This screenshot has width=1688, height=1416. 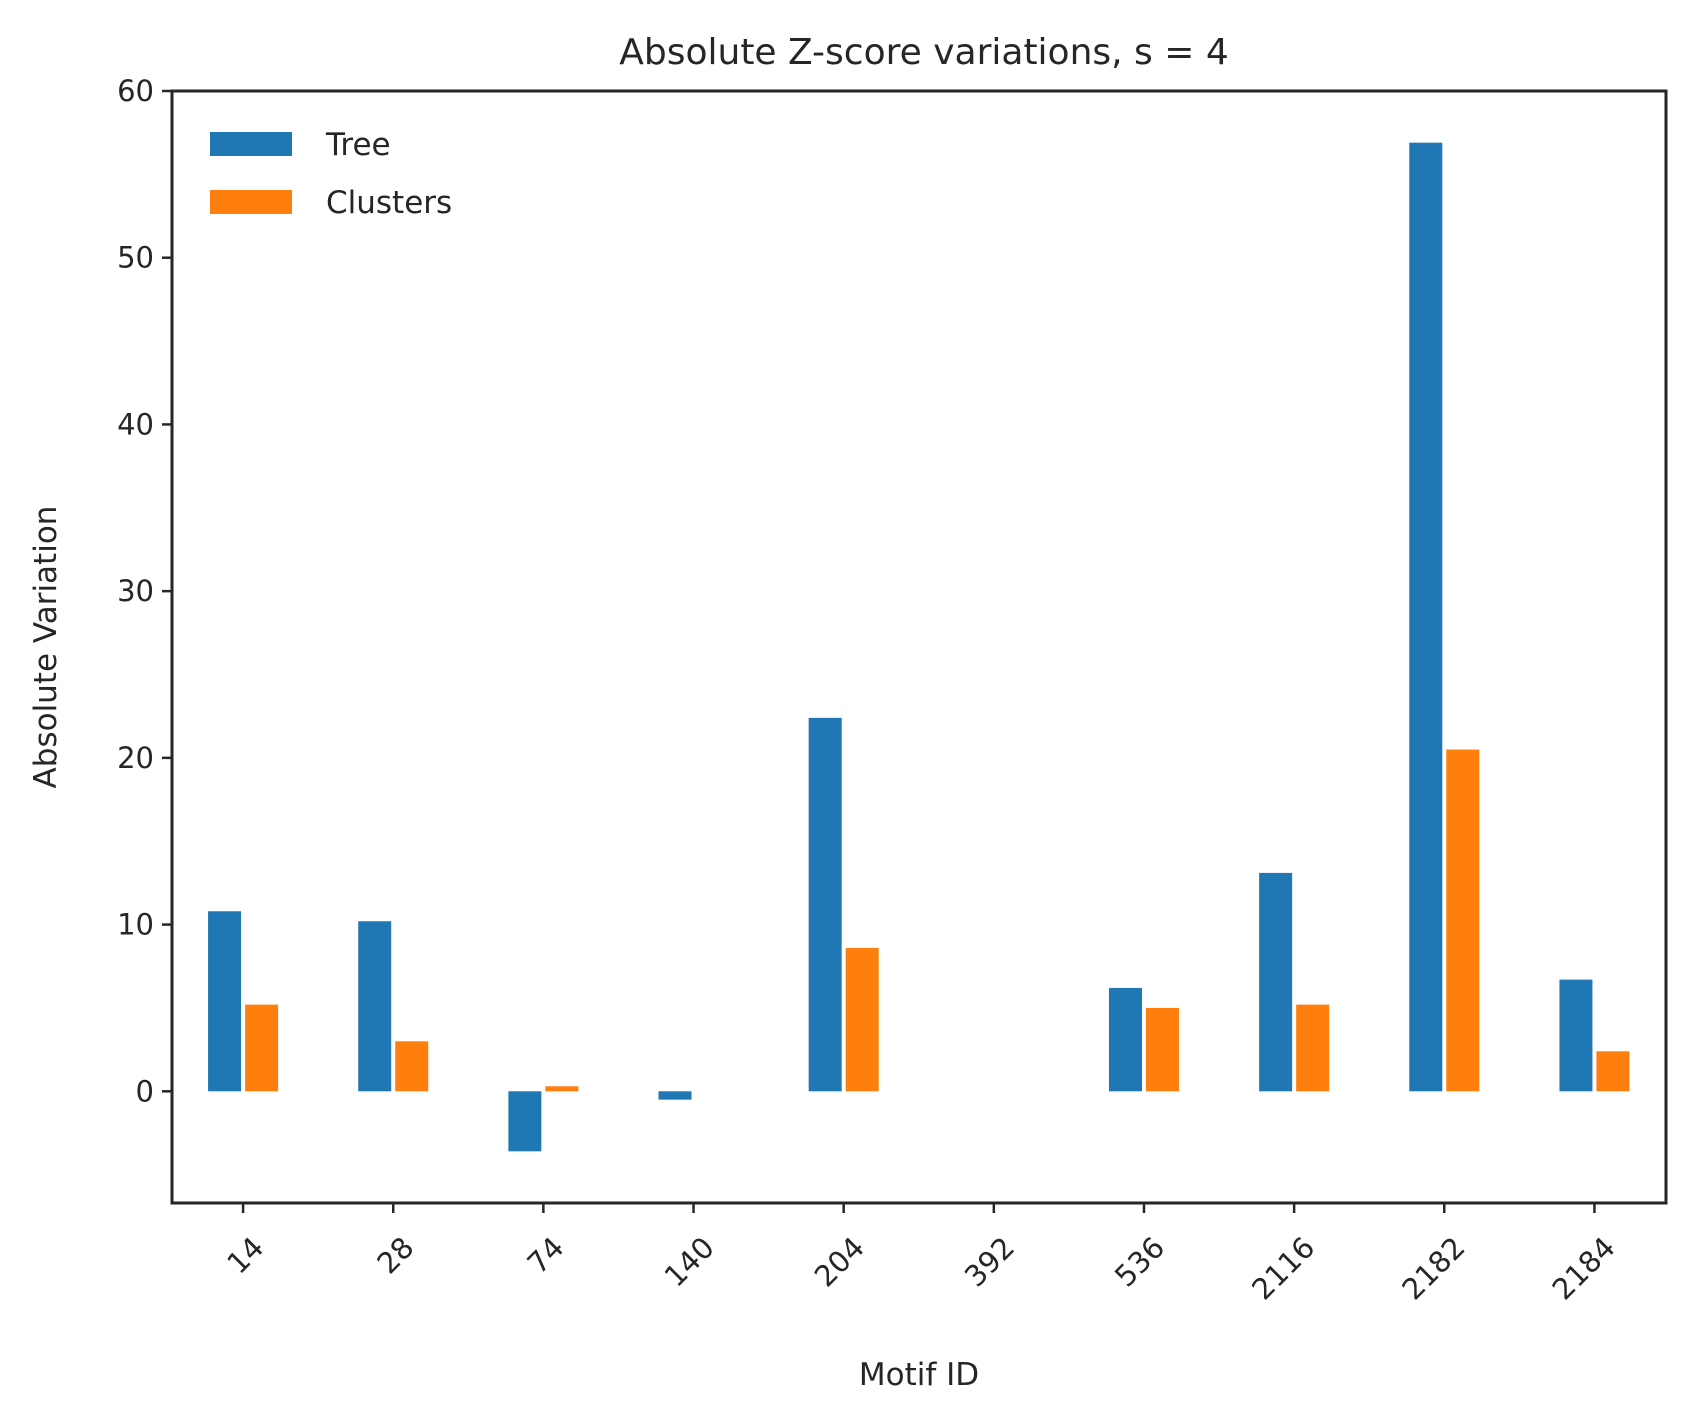 What do you see at coordinates (245, 1255) in the screenshot?
I see `x-tick-label-14: 14` at bounding box center [245, 1255].